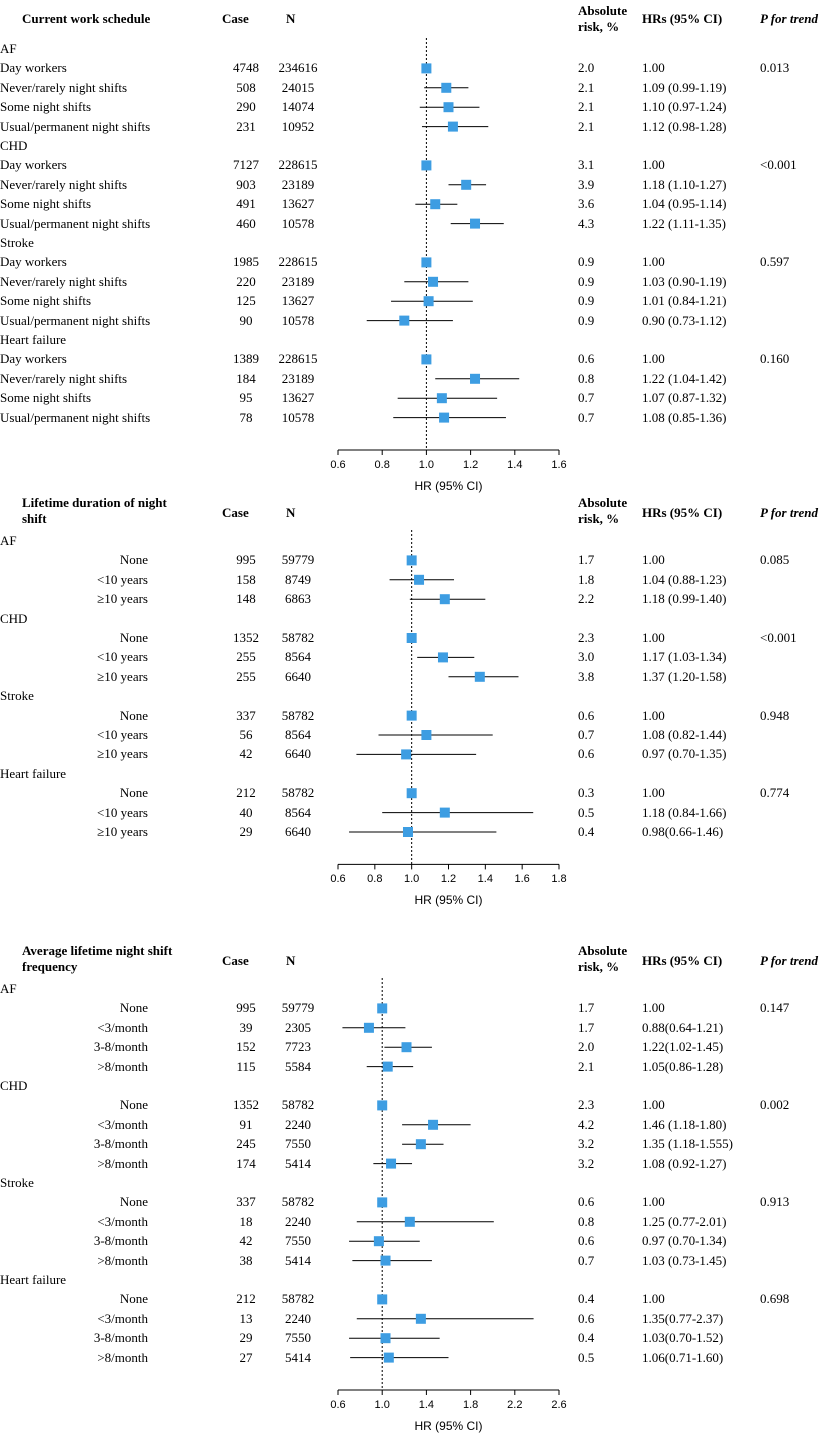 Image resolution: width=838 pixels, height=1433 pixels. What do you see at coordinates (586, 676) in the screenshot?
I see `absolute-risk-value: 3.8` at bounding box center [586, 676].